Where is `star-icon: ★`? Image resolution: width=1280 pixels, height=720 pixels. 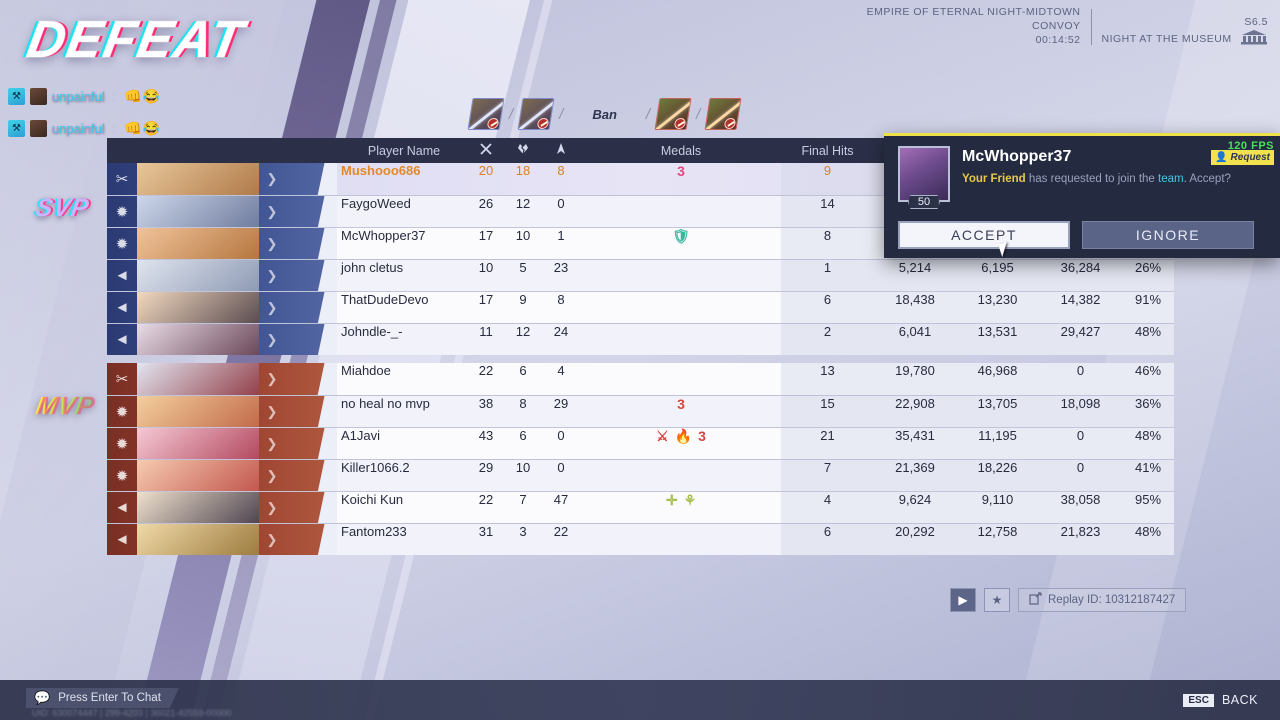 star-icon: ★ is located at coordinates (997, 600).